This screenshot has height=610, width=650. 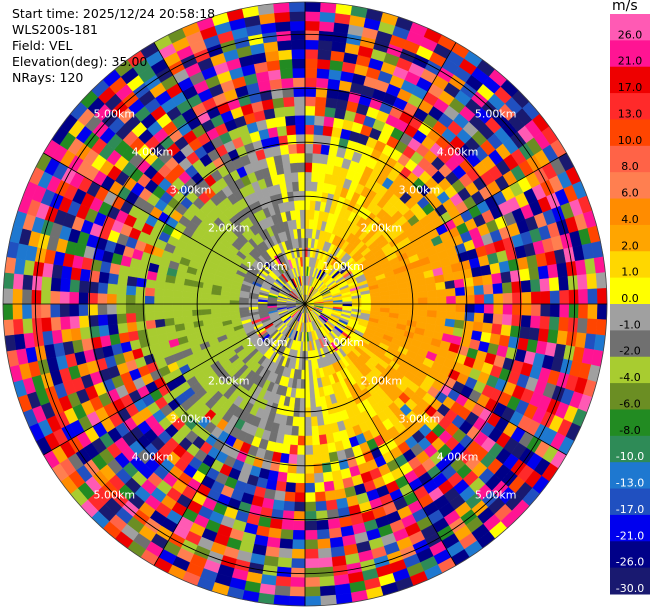 What do you see at coordinates (630, 562) in the screenshot?
I see `colorbar-tick-label: -26.0` at bounding box center [630, 562].